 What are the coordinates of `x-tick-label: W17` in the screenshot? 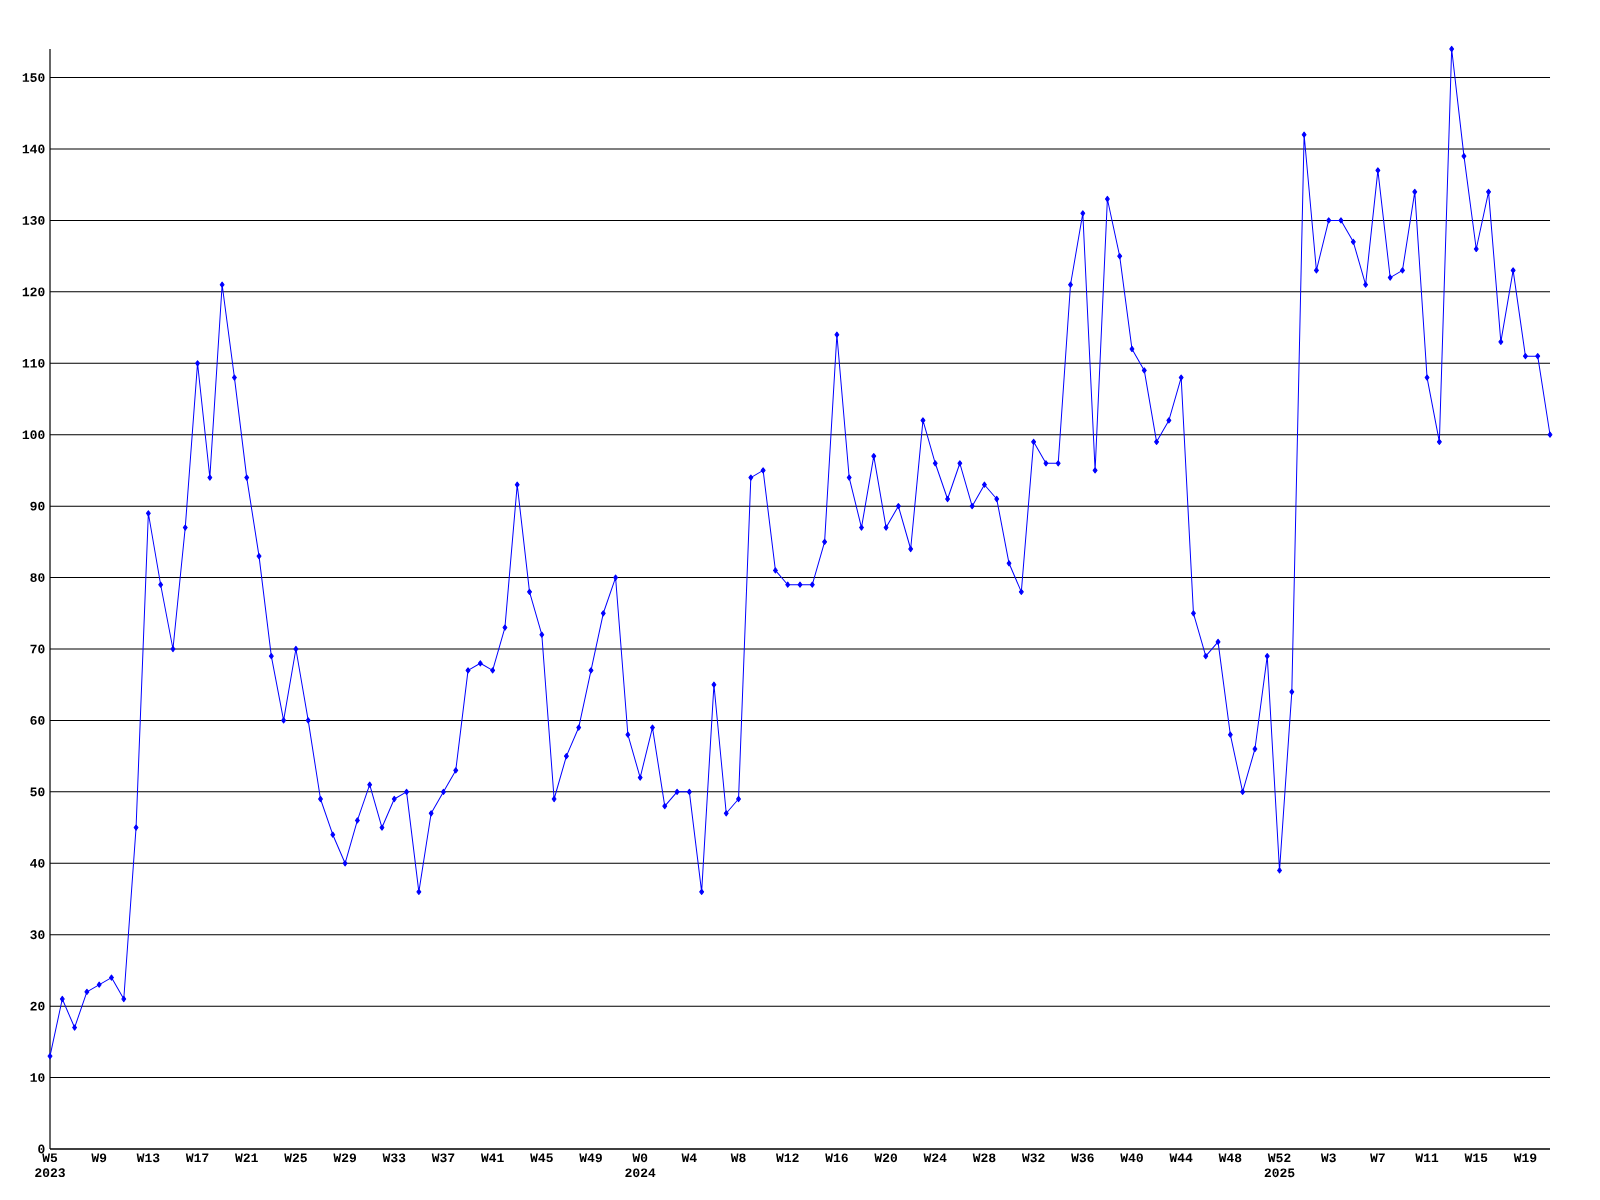 It's located at (197, 1157).